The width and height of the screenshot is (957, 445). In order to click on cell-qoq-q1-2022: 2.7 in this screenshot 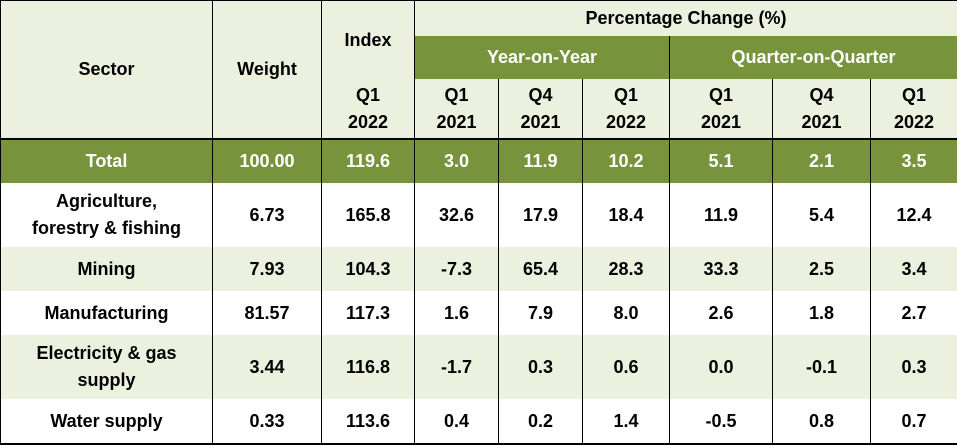, I will do `click(914, 313)`.